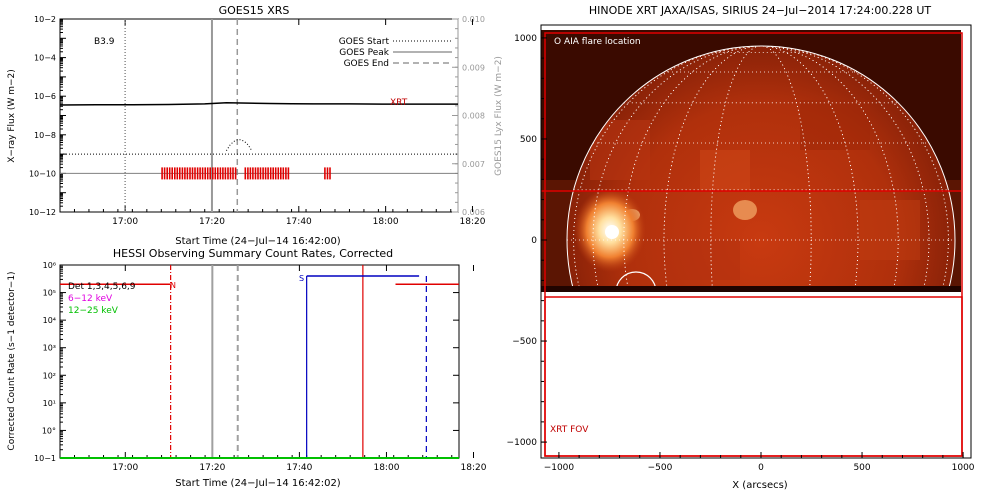  I want to click on xrt-observation-marks, so click(246, 173).